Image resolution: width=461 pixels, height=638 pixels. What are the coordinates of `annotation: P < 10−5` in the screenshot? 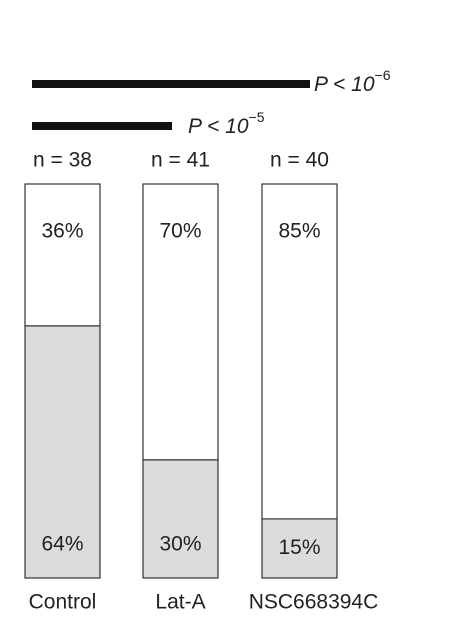 It's located at (226, 123).